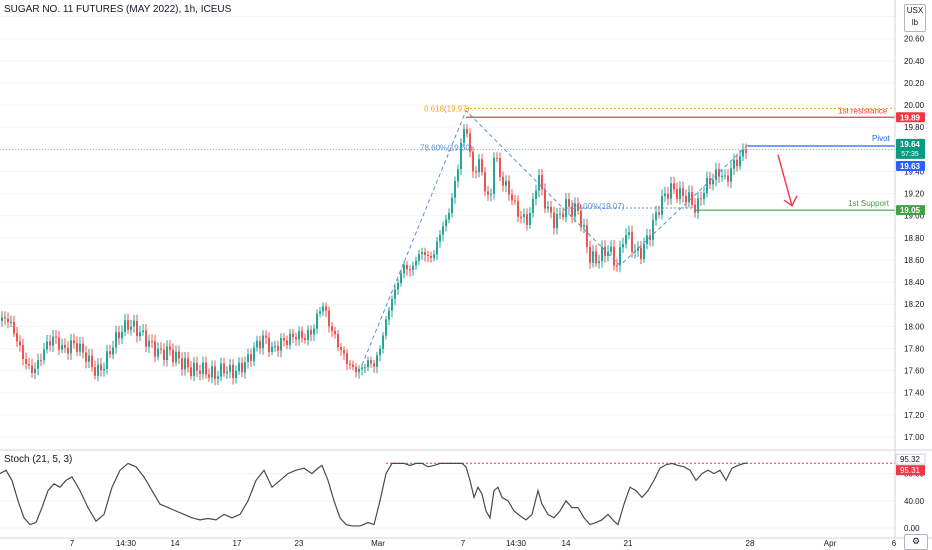  I want to click on time-tick-label: Mar, so click(378, 543).